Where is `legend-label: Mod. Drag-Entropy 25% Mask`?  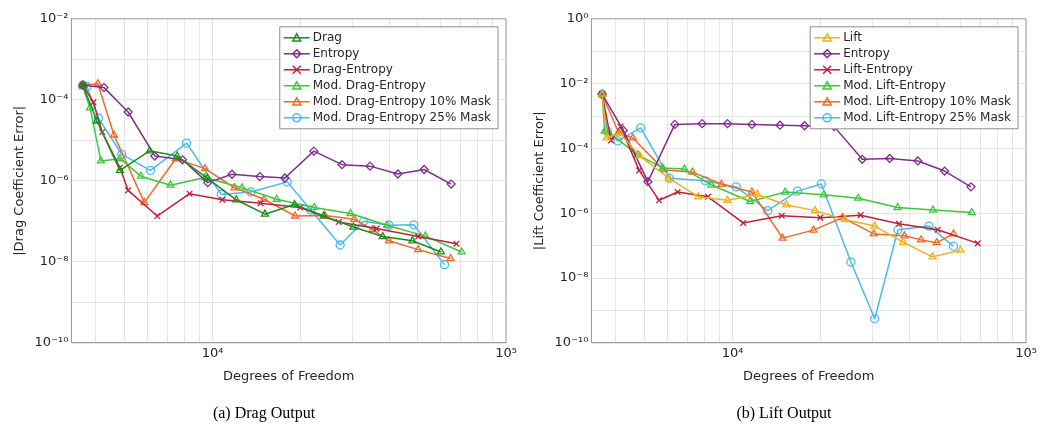
legend-label: Mod. Drag-Entropy 25% Mask is located at coordinates (402, 116).